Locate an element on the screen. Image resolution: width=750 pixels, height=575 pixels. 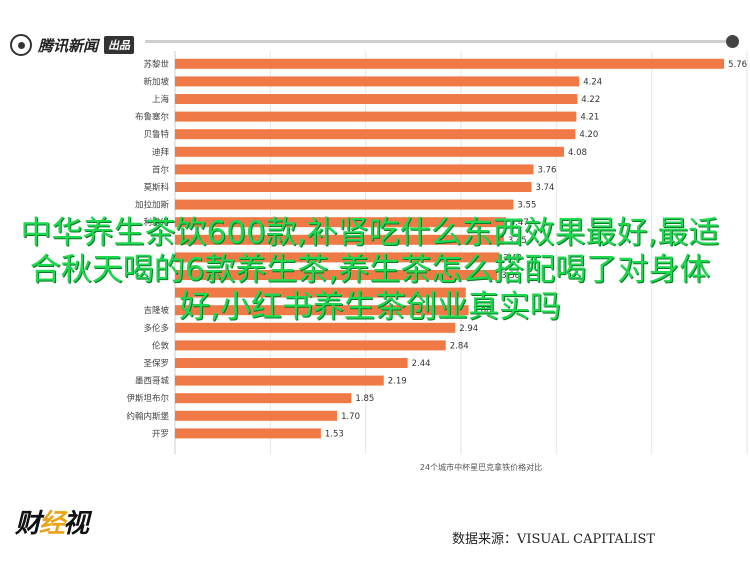
value-label: 3.38 is located at coordinates (510, 276).